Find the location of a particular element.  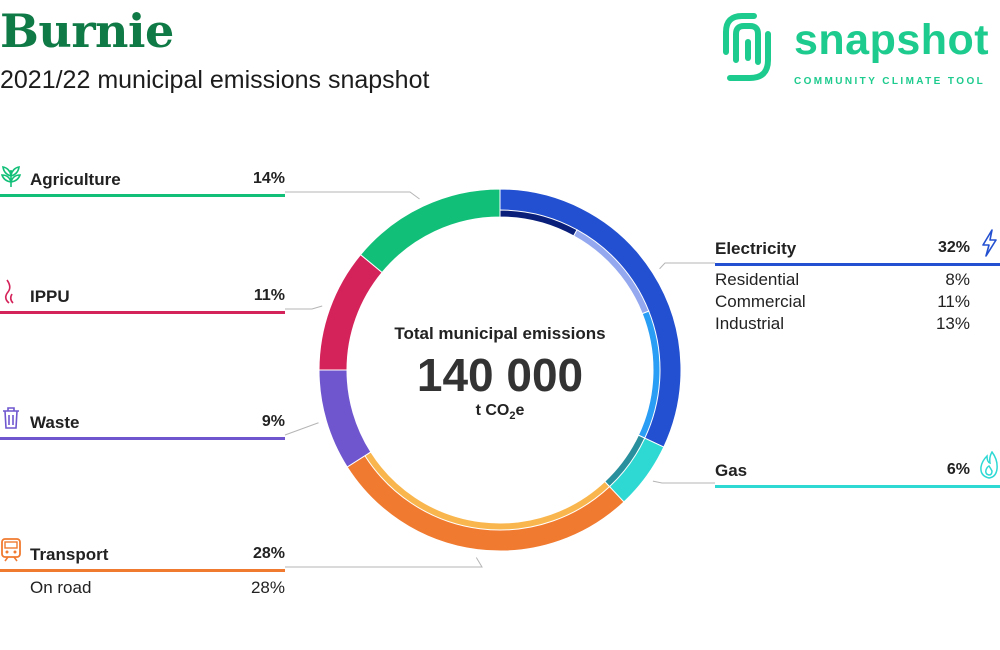

donut-slice-ippu is located at coordinates (350, 312).